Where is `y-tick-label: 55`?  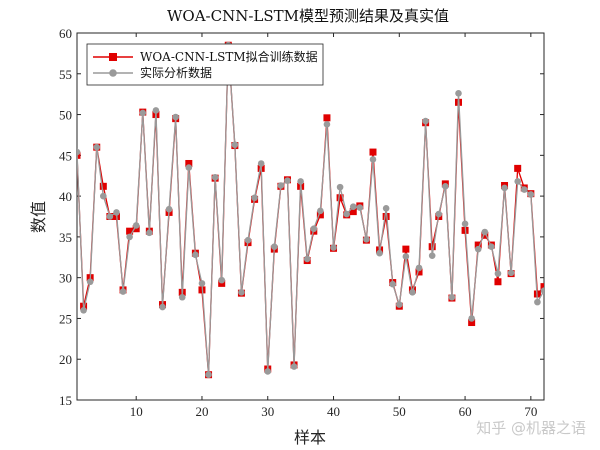 y-tick-label: 55 is located at coordinates (65, 74).